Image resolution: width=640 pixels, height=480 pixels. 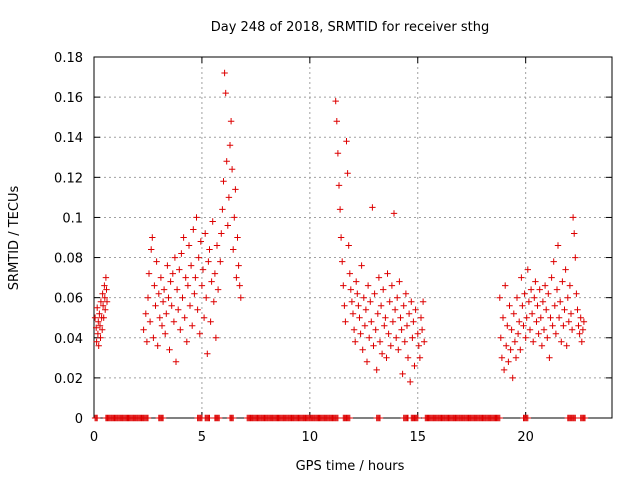 I want to click on y-axis-label: SRMTID / TECUs, so click(x=14, y=238).